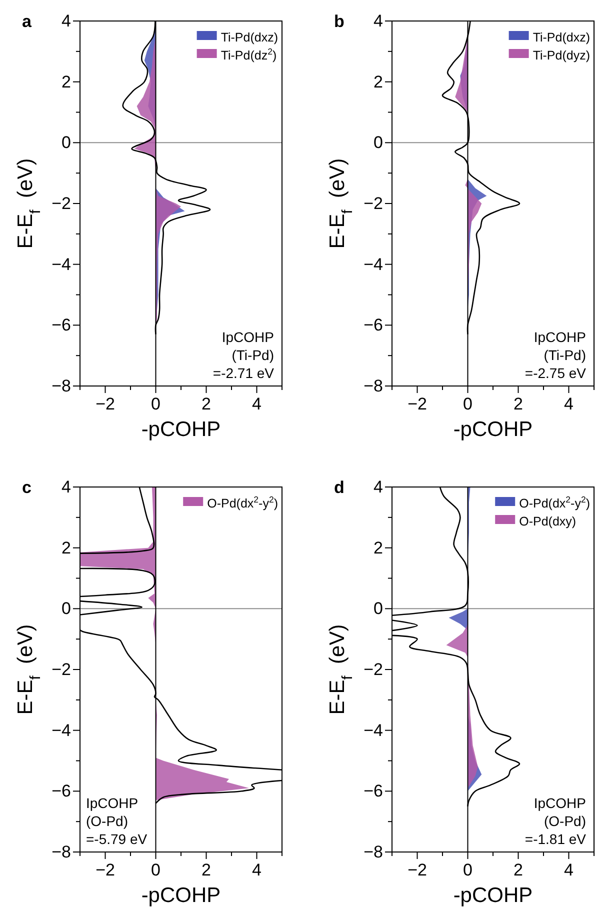 Image resolution: width=595 pixels, height=919 pixels. Describe the element at coordinates (547, 521) in the screenshot. I see `legend-label: O-Pd(dxy)` at that location.